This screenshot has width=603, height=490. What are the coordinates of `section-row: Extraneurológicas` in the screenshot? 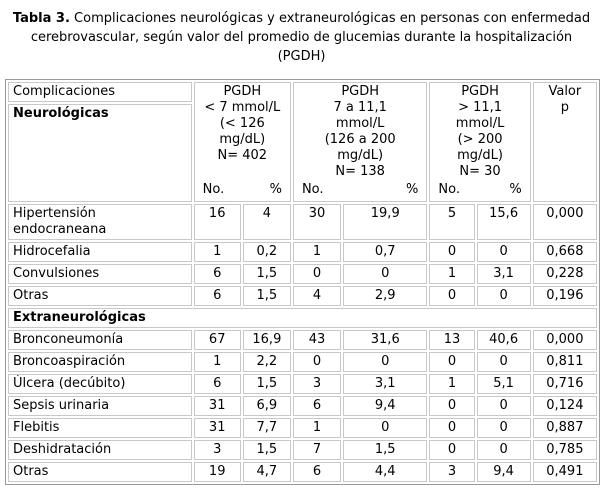 It's located at (302, 318).